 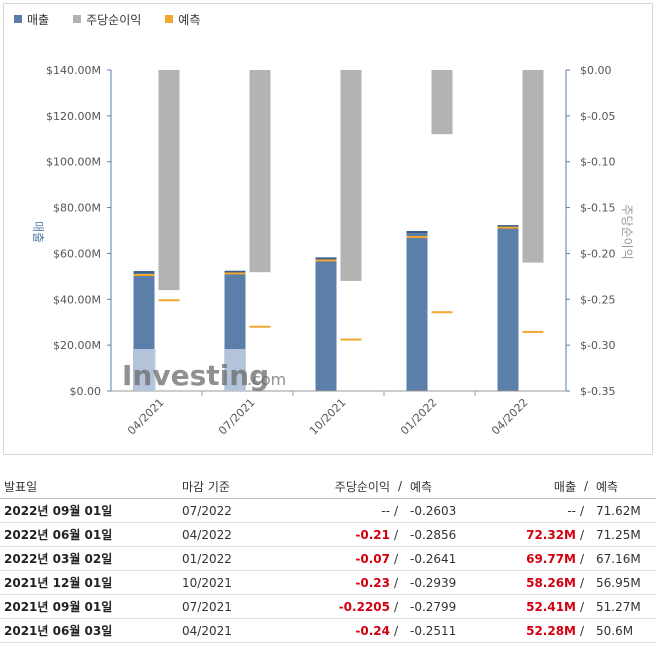 What do you see at coordinates (73, 70) in the screenshot?
I see `y-tick-left-label: $140.00M` at bounding box center [73, 70].